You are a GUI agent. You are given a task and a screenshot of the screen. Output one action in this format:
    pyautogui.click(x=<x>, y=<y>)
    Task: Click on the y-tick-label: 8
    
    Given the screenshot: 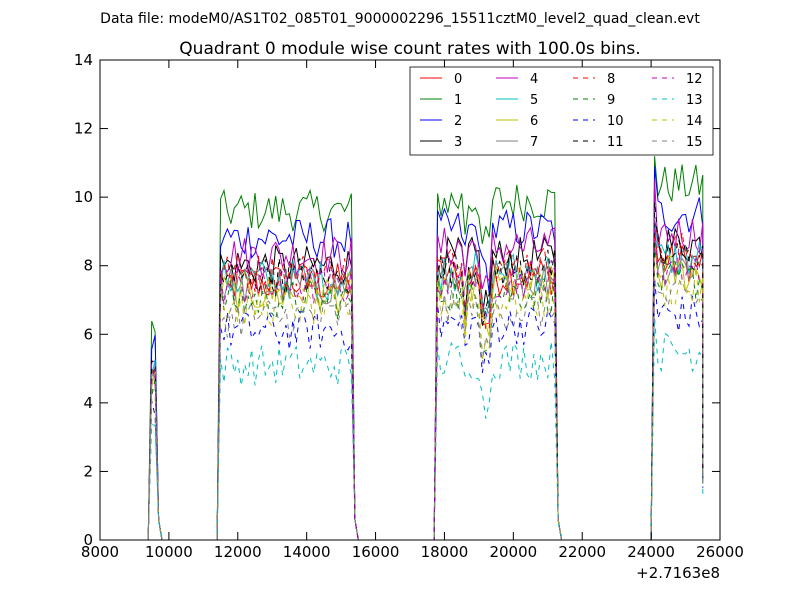 What is the action you would take?
    pyautogui.click(x=88, y=266)
    